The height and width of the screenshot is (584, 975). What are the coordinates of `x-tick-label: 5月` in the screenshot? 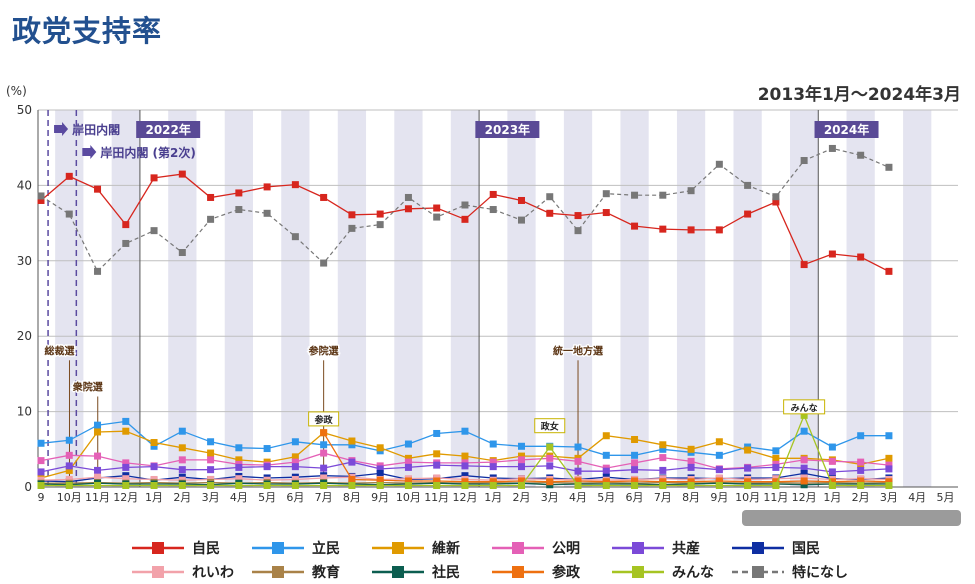 It's located at (945, 497).